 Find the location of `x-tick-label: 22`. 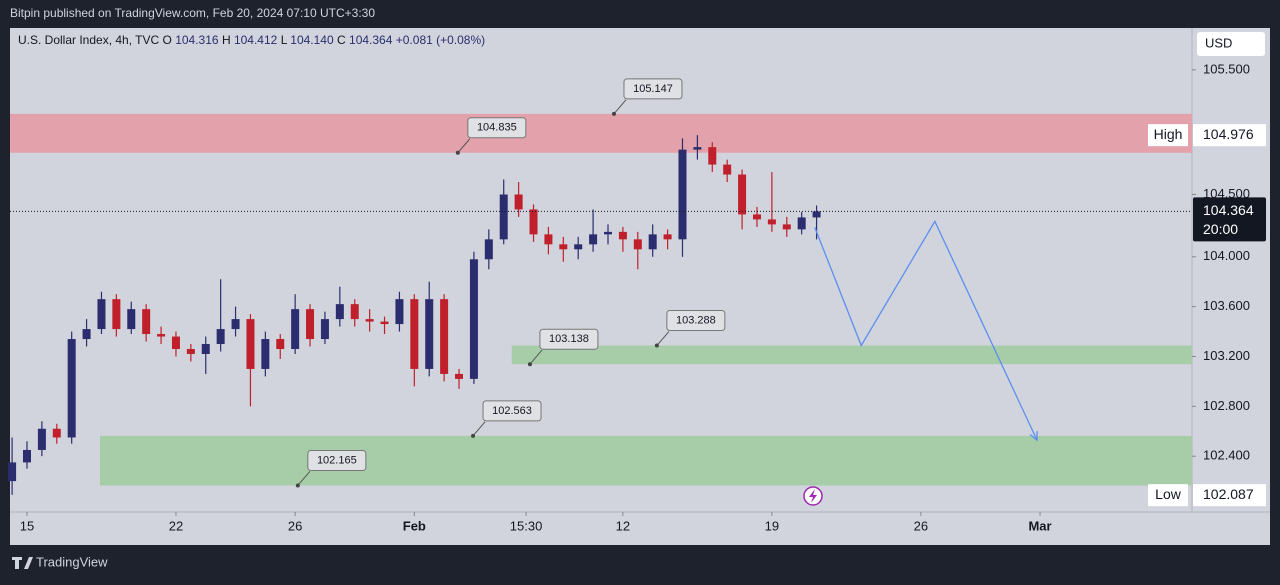

x-tick-label: 22 is located at coordinates (176, 525).